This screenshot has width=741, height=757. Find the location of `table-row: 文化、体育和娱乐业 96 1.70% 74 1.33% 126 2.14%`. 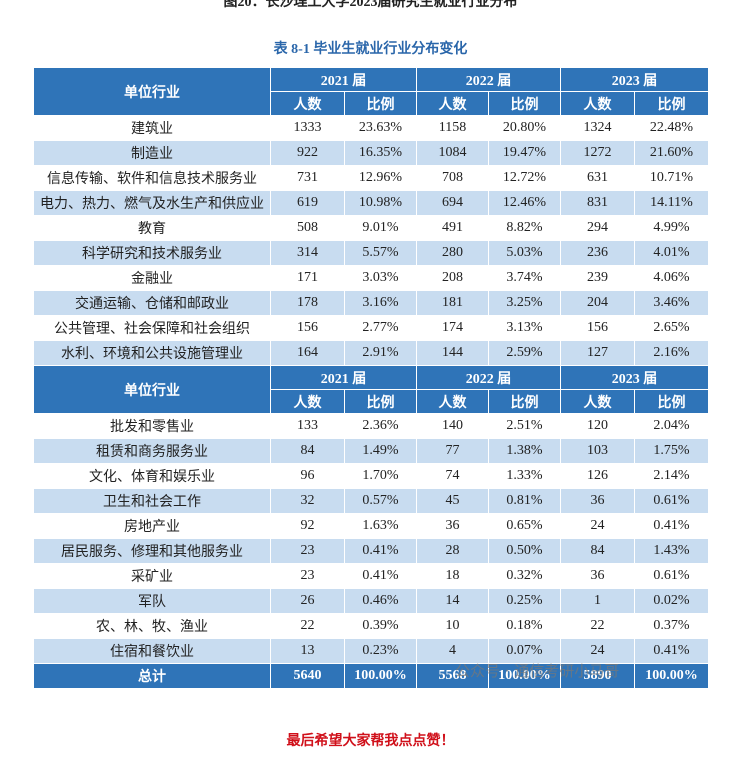

table-row: 文化、体育和娱乐业 96 1.70% 74 1.33% 126 2.14% is located at coordinates (371, 476).